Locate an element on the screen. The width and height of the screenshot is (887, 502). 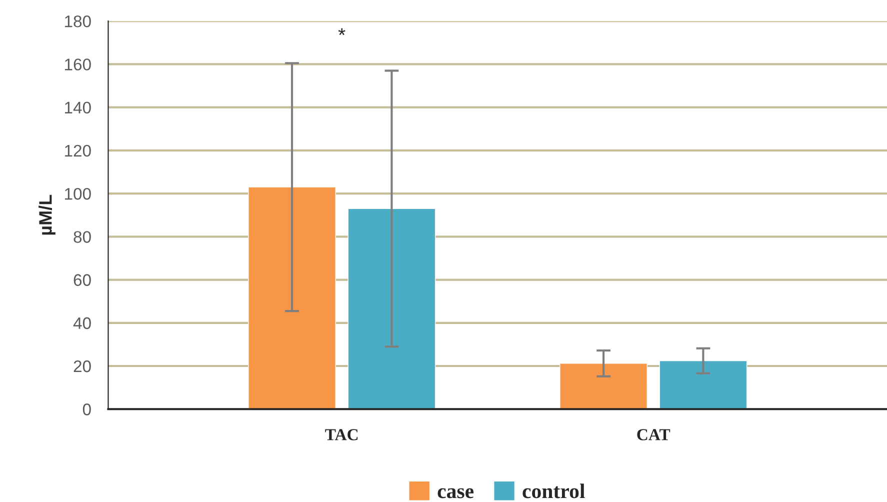
y-tick-label: 40 is located at coordinates (82, 323).